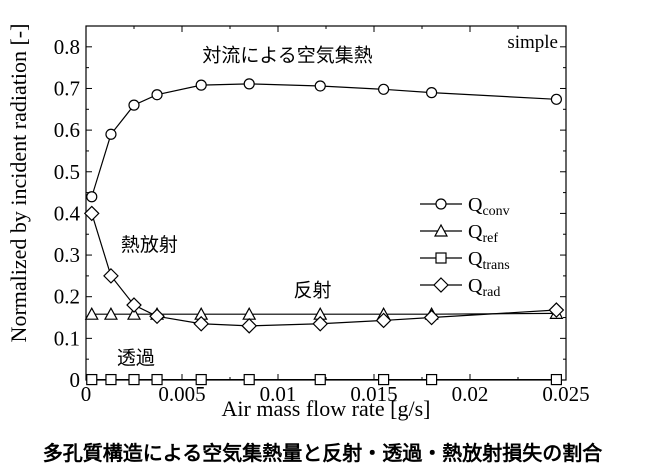 This screenshot has height=472, width=645. I want to click on x-tick-label: 0.02, so click(470, 394).